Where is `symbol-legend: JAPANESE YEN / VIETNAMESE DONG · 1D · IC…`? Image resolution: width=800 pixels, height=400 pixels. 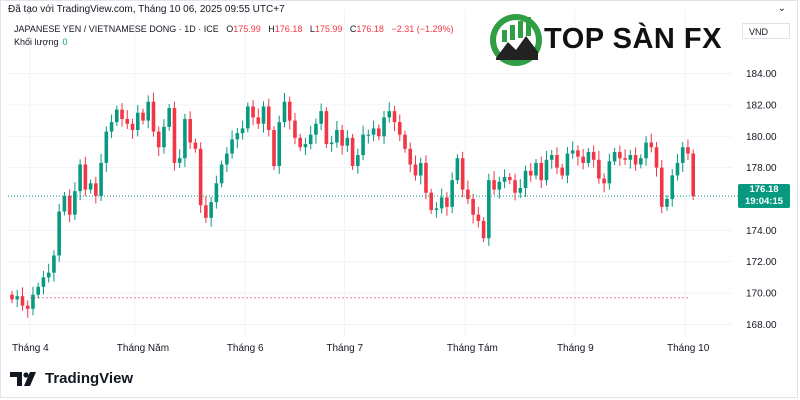
symbol-legend: JAPANESE YEN / VIETNAMESE DONG · 1D · IC… is located at coordinates (236, 29).